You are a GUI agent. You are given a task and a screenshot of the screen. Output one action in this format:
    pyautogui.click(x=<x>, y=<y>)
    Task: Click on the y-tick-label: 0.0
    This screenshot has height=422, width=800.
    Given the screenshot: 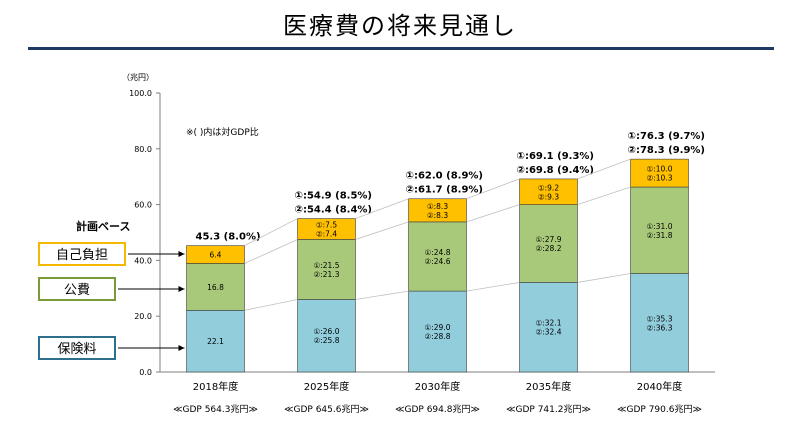 What is the action you would take?
    pyautogui.click(x=145, y=372)
    